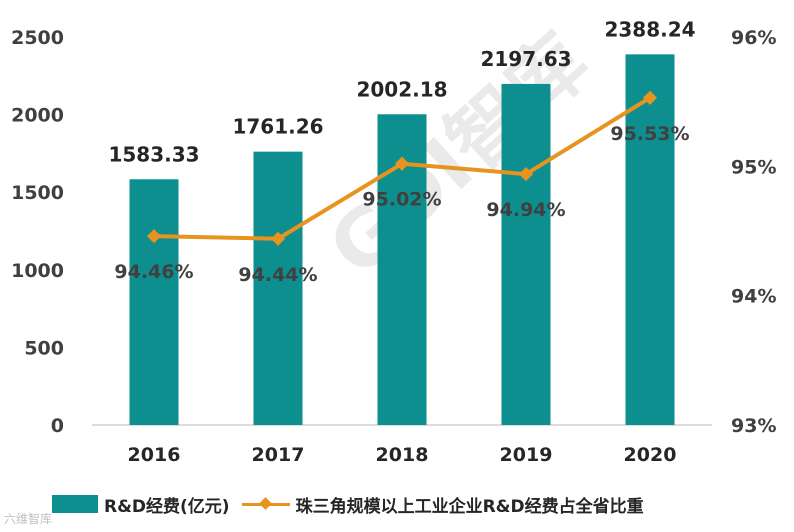 This screenshot has height=532, width=794. Describe the element at coordinates (277, 275) in the screenshot. I see `line-value-label: 94.44%` at that location.